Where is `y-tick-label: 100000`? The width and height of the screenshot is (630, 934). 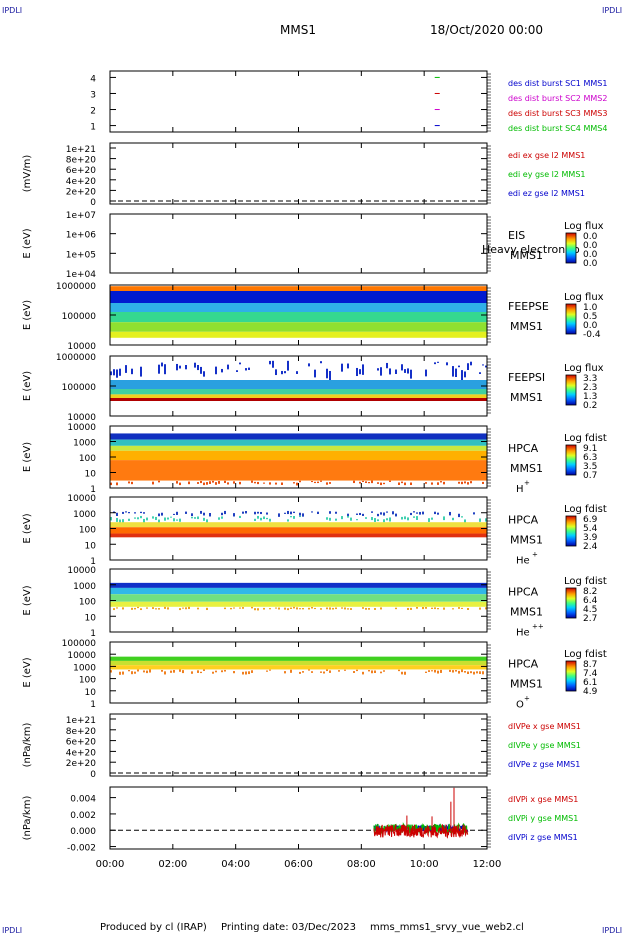 y-tick-label: 100000 is located at coordinates (79, 317).